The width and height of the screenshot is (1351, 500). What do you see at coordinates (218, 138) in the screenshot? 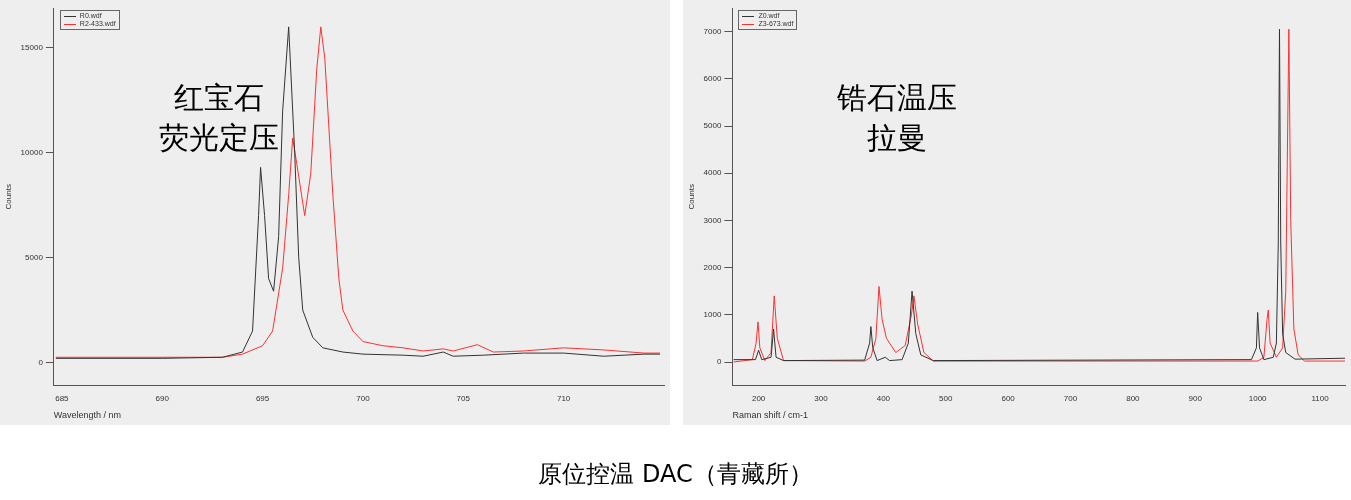
I see `annotation: 荧光定压` at bounding box center [218, 138].